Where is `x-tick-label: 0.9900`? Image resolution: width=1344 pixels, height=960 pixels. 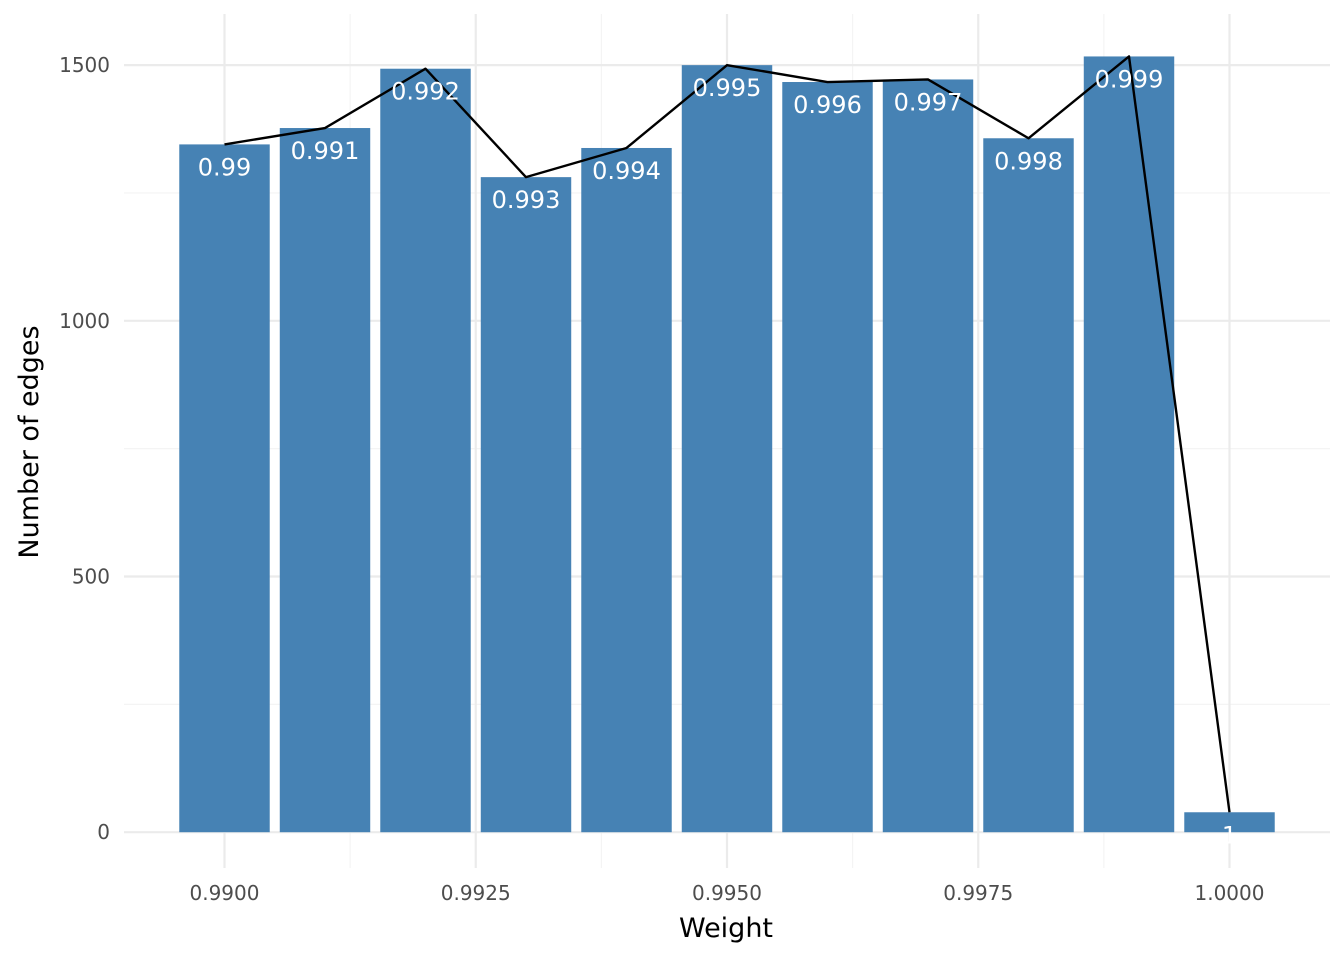 x-tick-label: 0.9900 is located at coordinates (225, 893).